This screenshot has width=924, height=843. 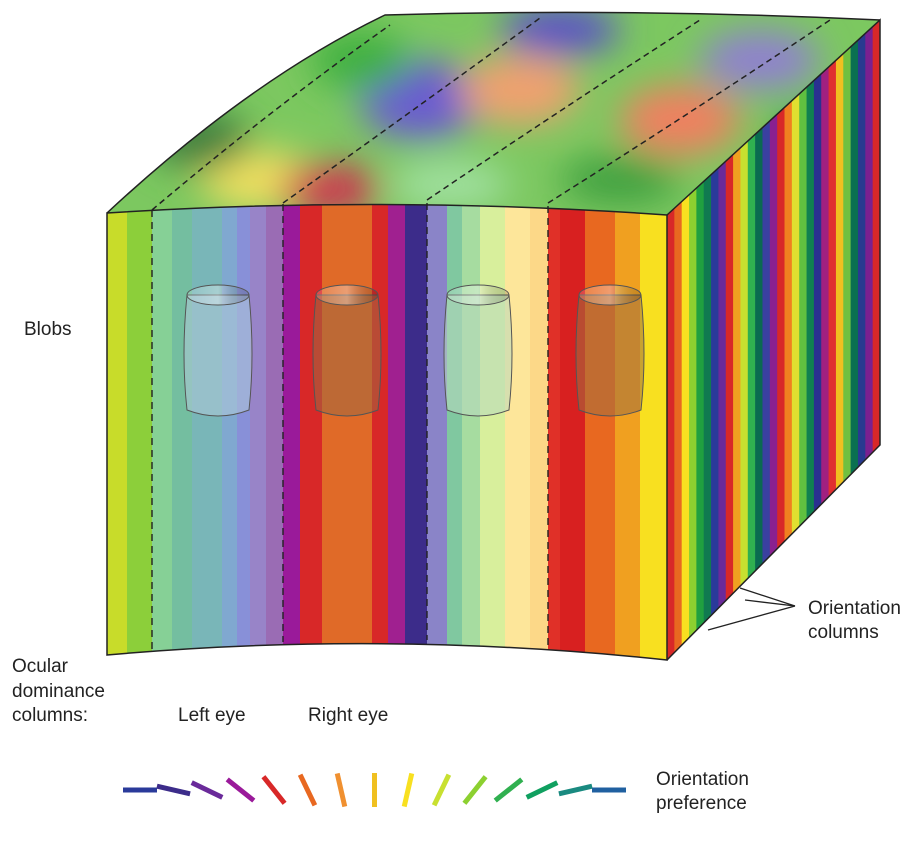 What do you see at coordinates (843, 632) in the screenshot?
I see `orientation-columns-label: columns` at bounding box center [843, 632].